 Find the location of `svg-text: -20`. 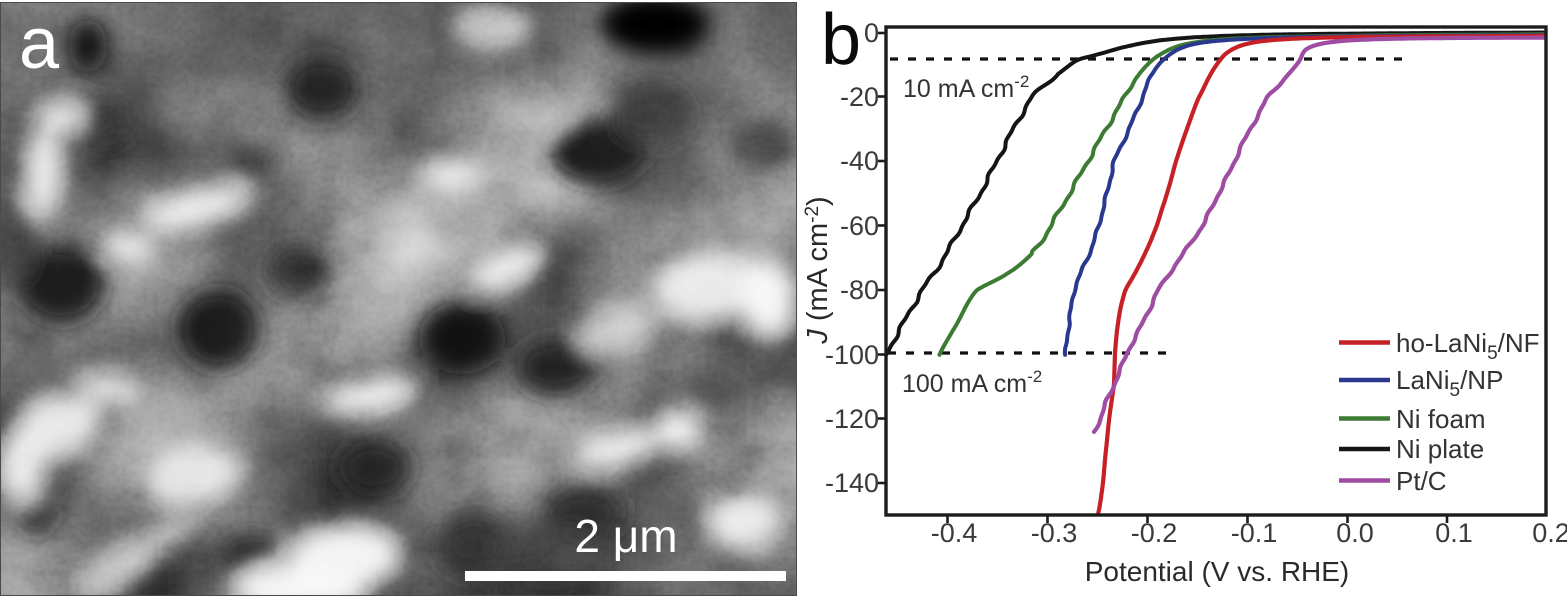

svg-text: -20 is located at coordinates (859, 97).